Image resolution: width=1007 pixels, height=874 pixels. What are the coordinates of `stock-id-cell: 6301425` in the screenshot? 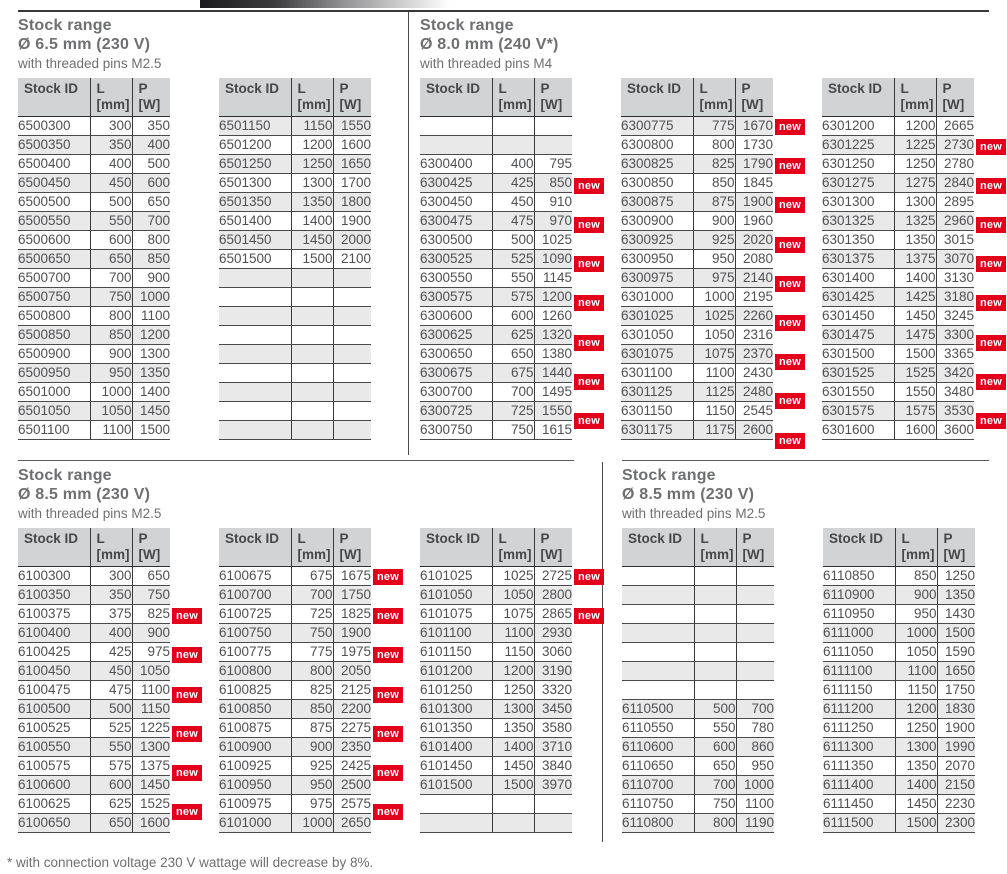 It's located at (858, 297).